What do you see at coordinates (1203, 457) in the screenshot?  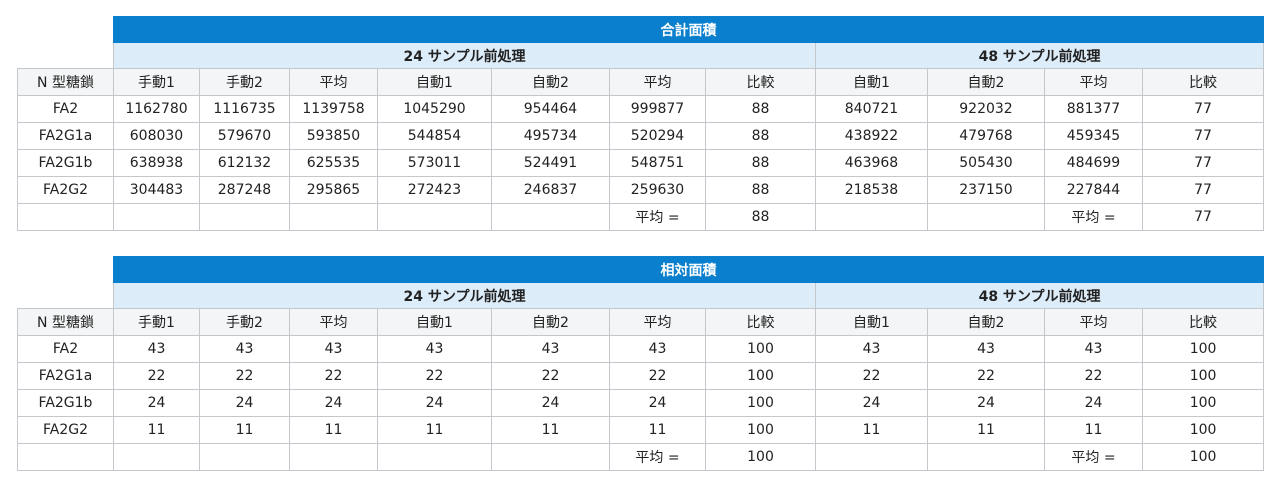 I see `average-value-48: 100` at bounding box center [1203, 457].